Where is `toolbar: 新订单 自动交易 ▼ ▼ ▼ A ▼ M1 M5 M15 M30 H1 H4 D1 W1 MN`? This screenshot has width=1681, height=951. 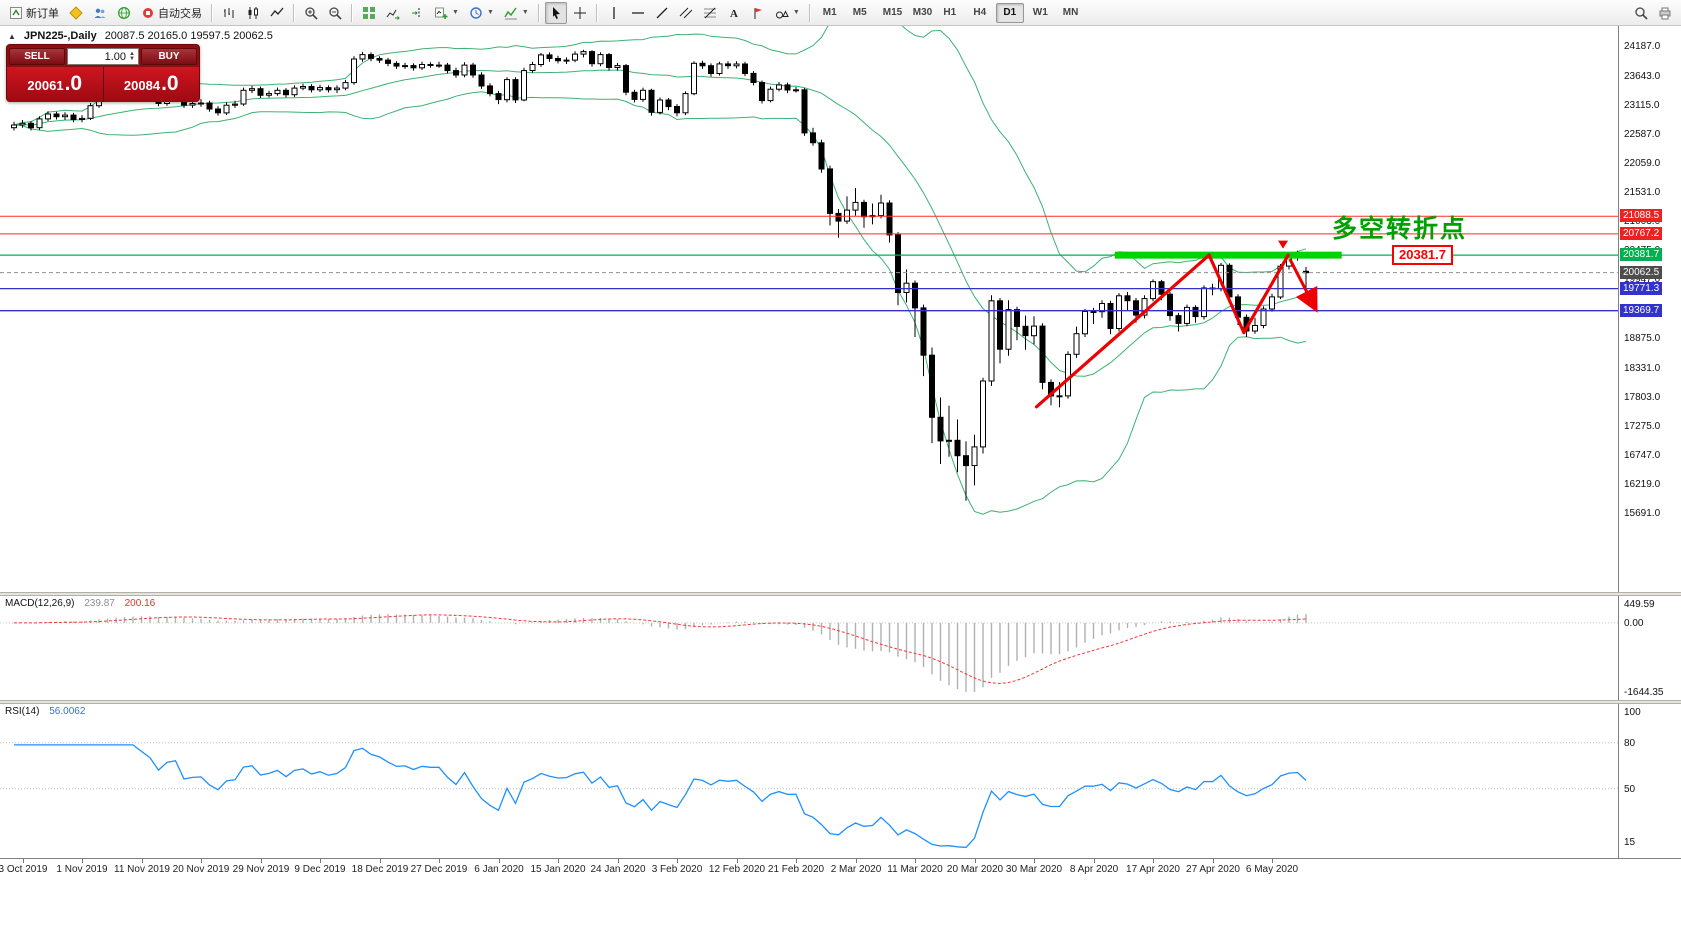 toolbar: 新订单 自动交易 ▼ ▼ ▼ A ▼ M1 M5 M15 M30 H1 H4 D1 W1 MN is located at coordinates (840, 13).